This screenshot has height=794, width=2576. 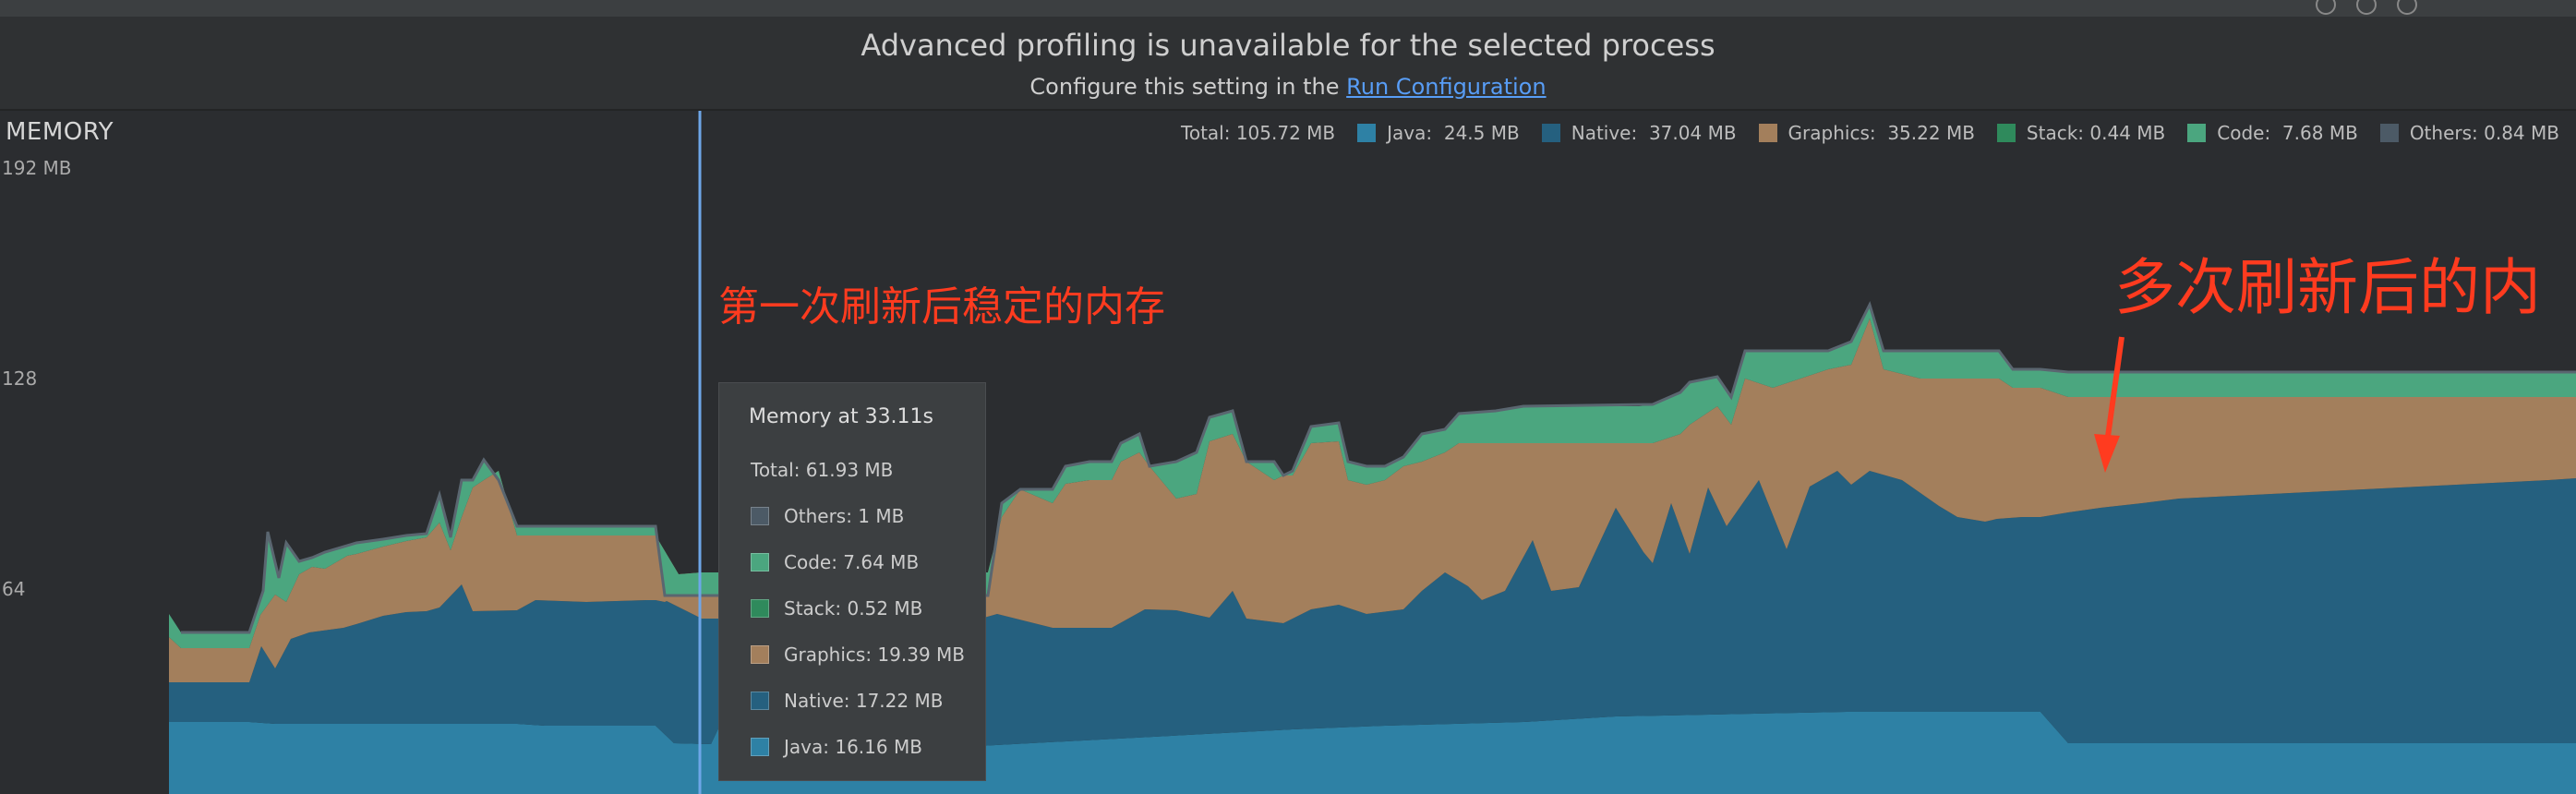 I want to click on tooltip-code-label: Code: 7.64 MB, so click(x=852, y=562).